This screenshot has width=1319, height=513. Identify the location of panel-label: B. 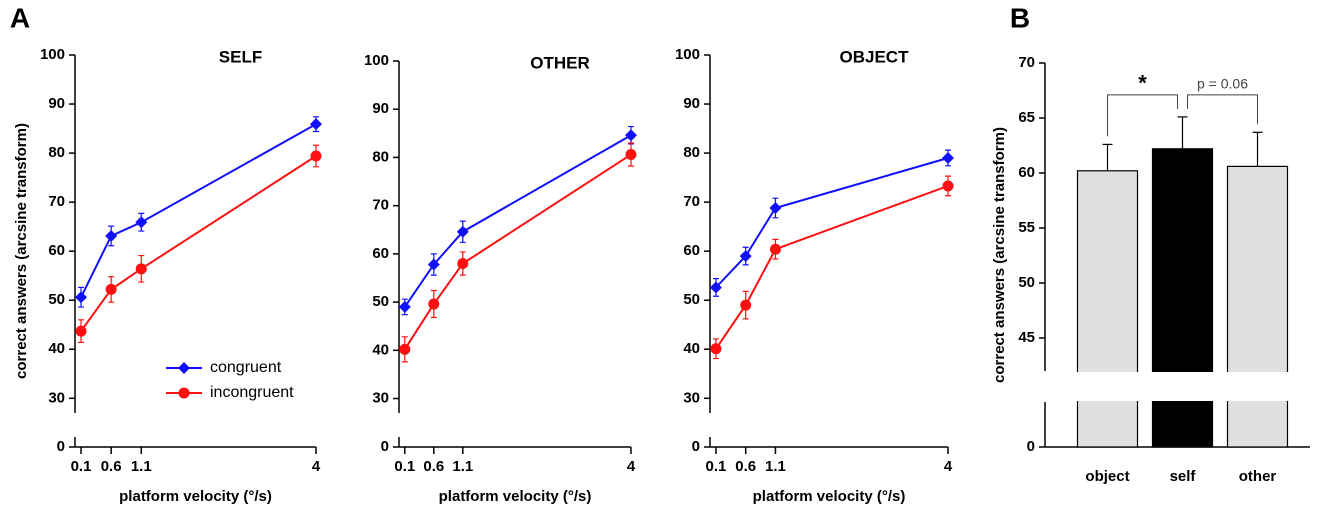
(1020, 17).